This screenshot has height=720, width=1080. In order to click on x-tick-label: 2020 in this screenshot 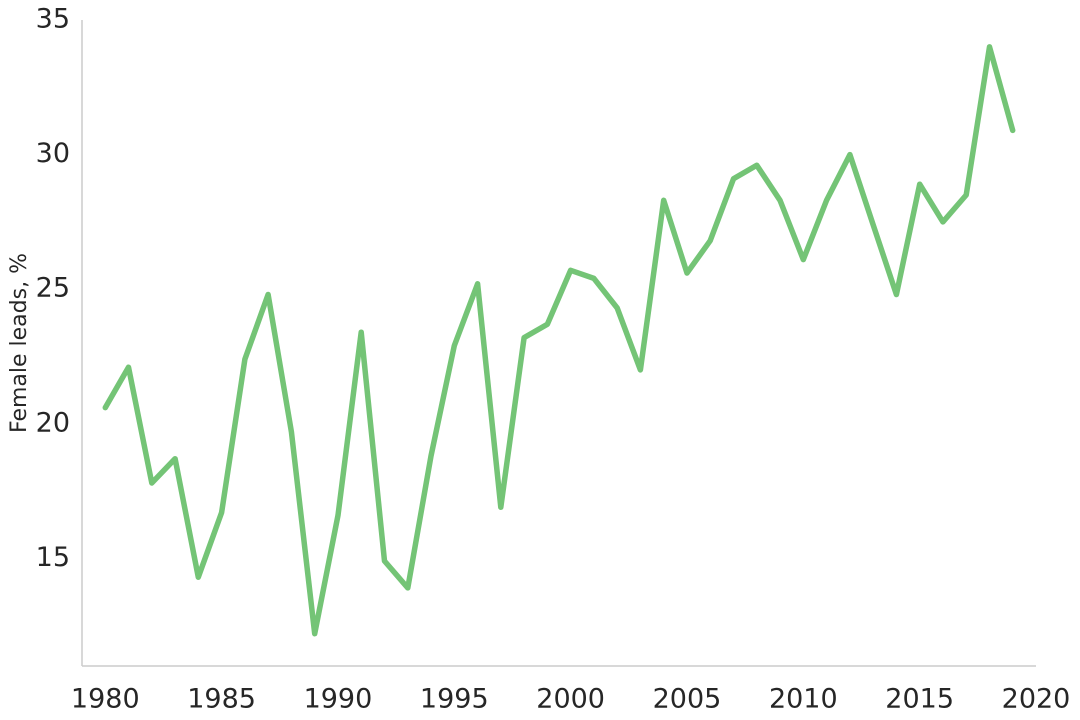, I will do `click(1036, 699)`.